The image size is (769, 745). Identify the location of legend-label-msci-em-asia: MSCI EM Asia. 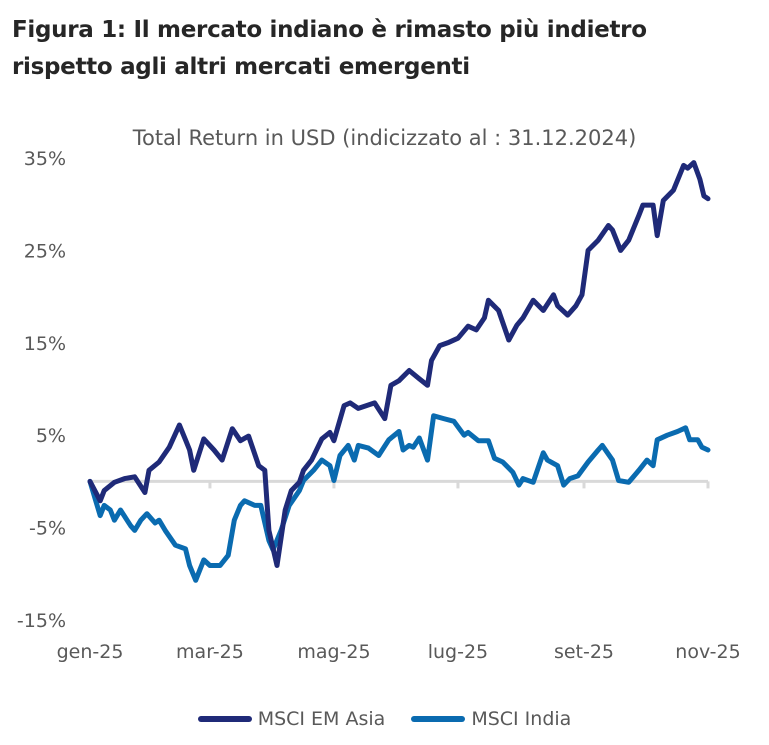
(321, 719).